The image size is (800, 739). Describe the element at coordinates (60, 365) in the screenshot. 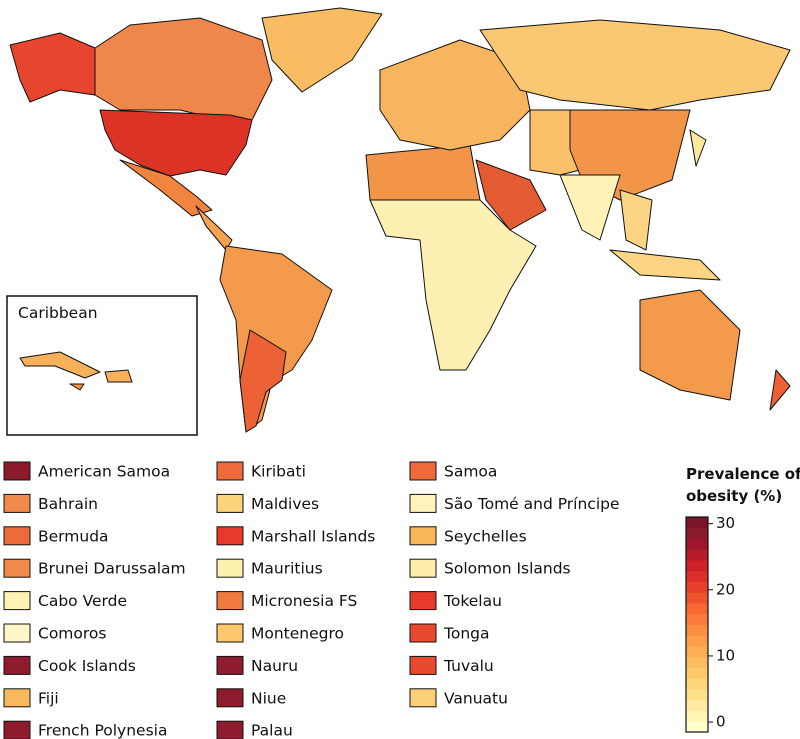

I see `cuba` at that location.